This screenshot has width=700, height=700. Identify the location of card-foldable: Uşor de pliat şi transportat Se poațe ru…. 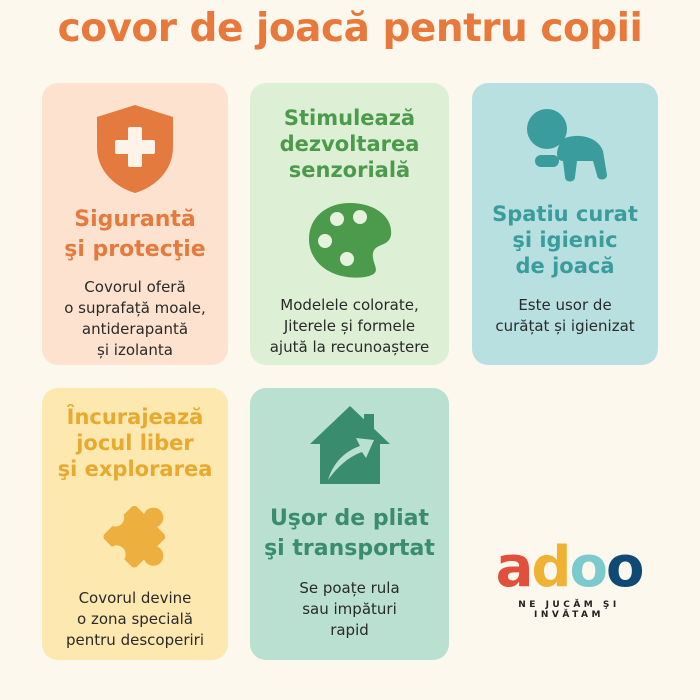
(349, 524).